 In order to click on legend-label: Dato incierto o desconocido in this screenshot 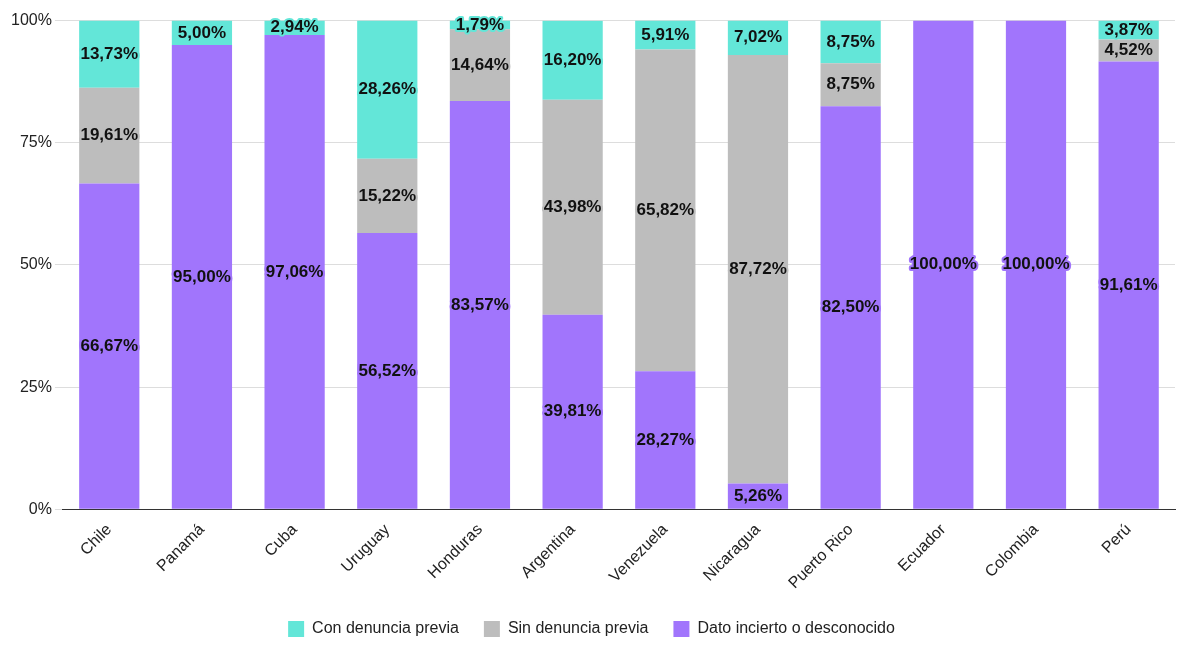, I will do `click(796, 628)`.